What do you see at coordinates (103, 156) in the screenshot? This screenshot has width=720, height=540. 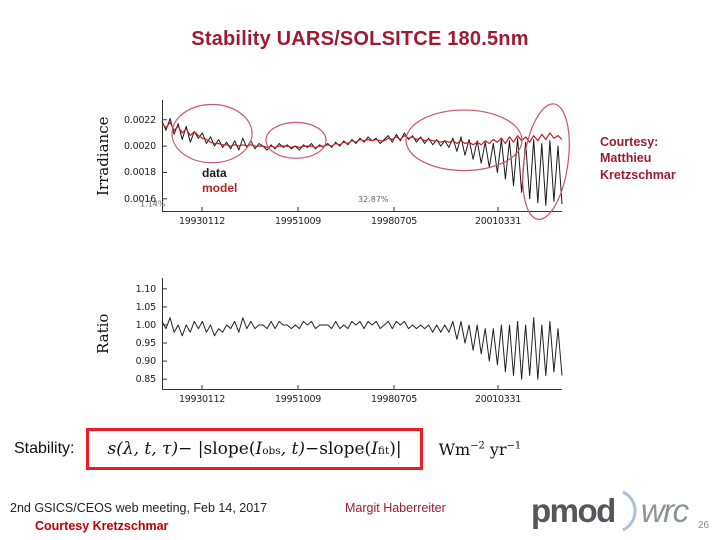 I see `irradiance-axis-label: Irradiance` at bounding box center [103, 156].